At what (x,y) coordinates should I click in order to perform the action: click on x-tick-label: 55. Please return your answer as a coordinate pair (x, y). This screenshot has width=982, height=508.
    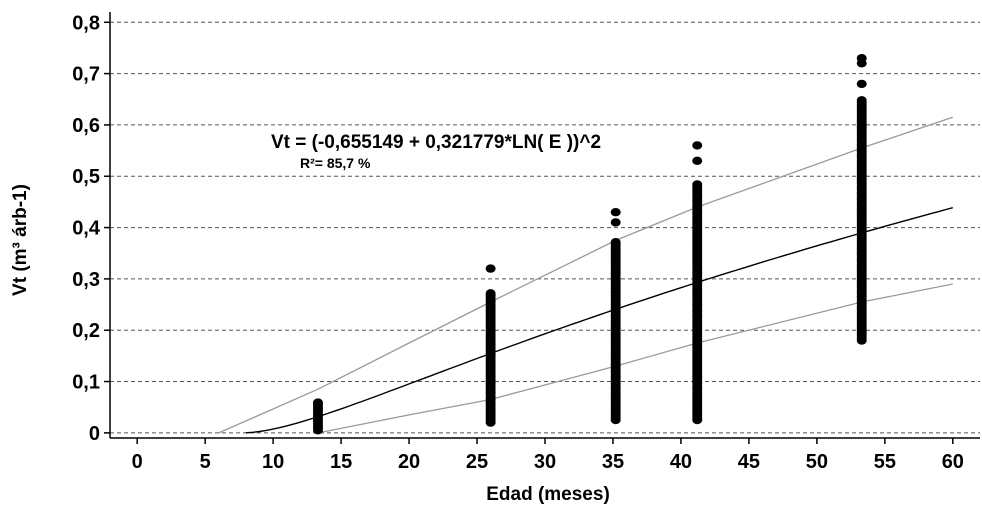
    Looking at the image, I should click on (885, 462).